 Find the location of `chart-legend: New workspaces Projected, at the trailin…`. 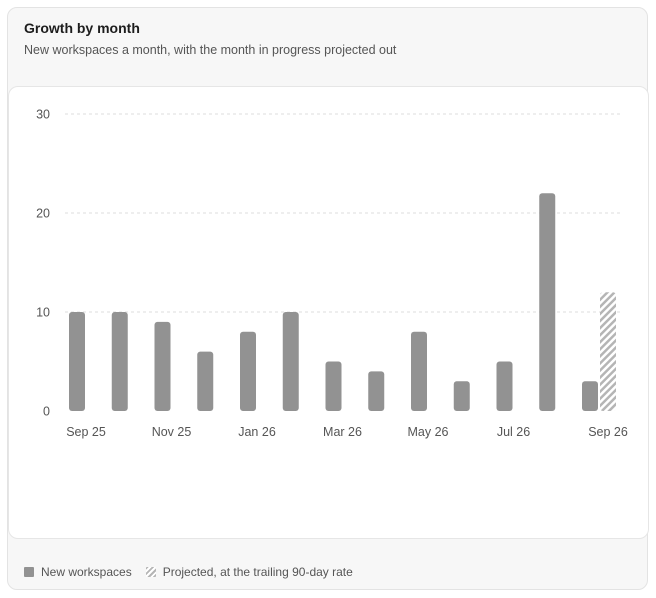

chart-legend: New workspaces Projected, at the trailin… is located at coordinates (195, 572).